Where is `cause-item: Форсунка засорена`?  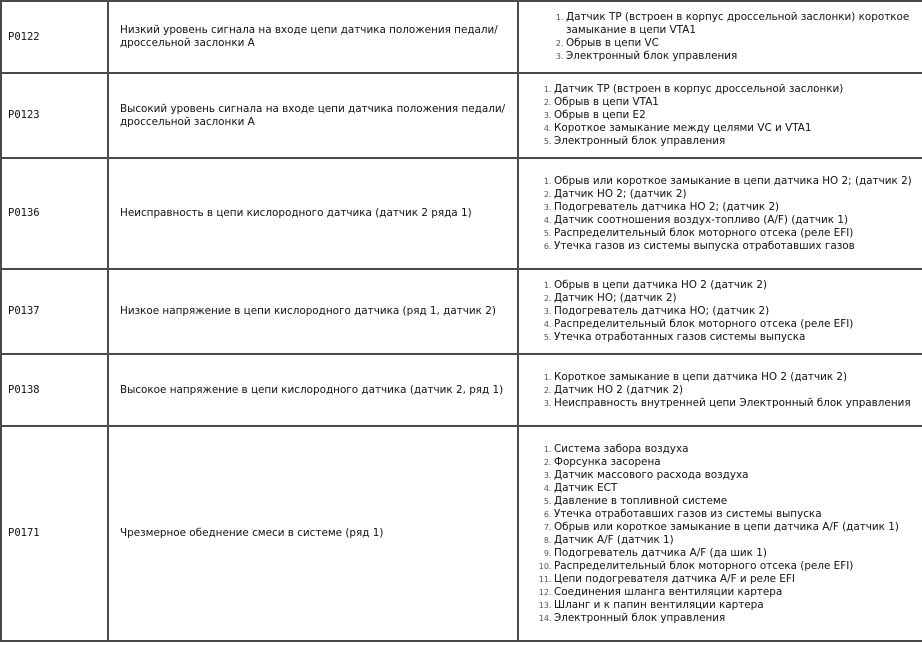 cause-item: Форсунка засорена is located at coordinates (738, 462).